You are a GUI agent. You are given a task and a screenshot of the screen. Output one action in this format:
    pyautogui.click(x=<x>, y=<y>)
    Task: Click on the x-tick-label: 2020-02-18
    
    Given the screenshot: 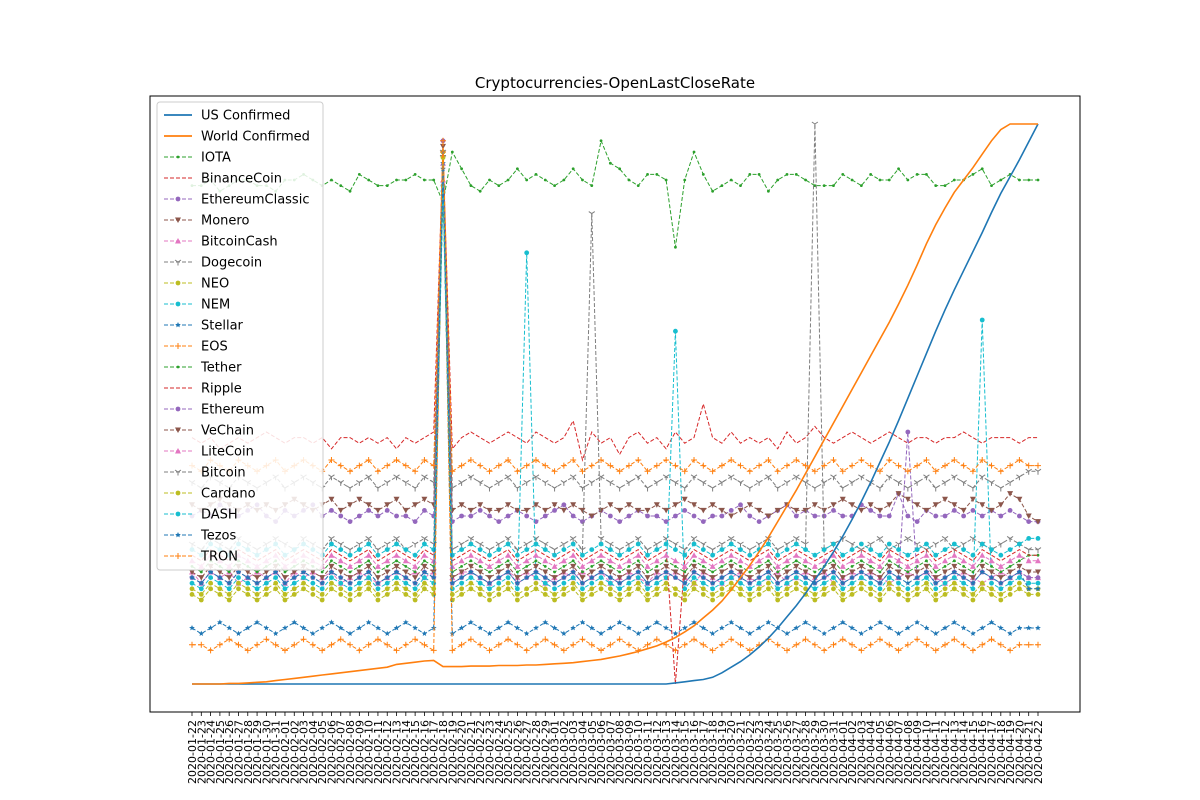 What is the action you would take?
    pyautogui.click(x=443, y=752)
    